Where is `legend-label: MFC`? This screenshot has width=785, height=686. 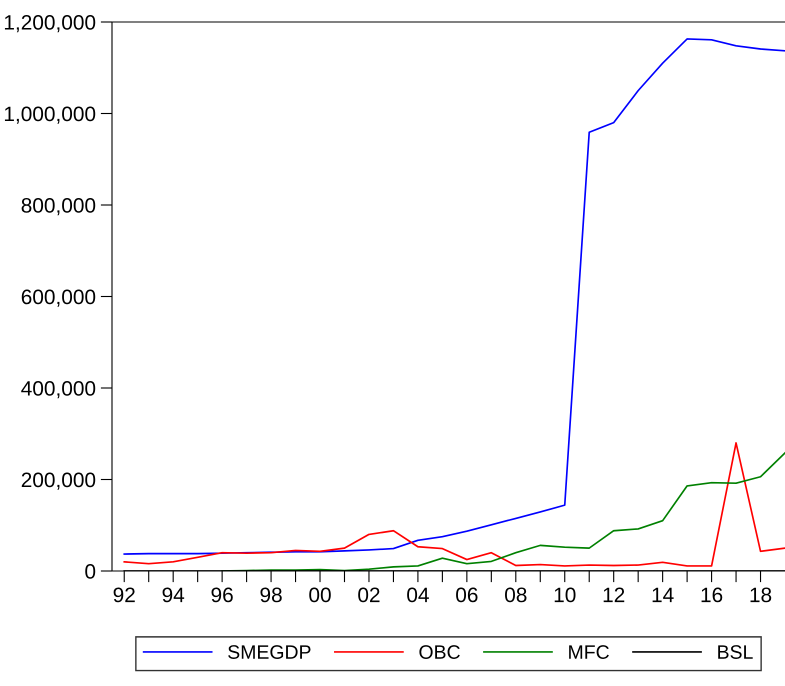
legend-label: MFC is located at coordinates (589, 652).